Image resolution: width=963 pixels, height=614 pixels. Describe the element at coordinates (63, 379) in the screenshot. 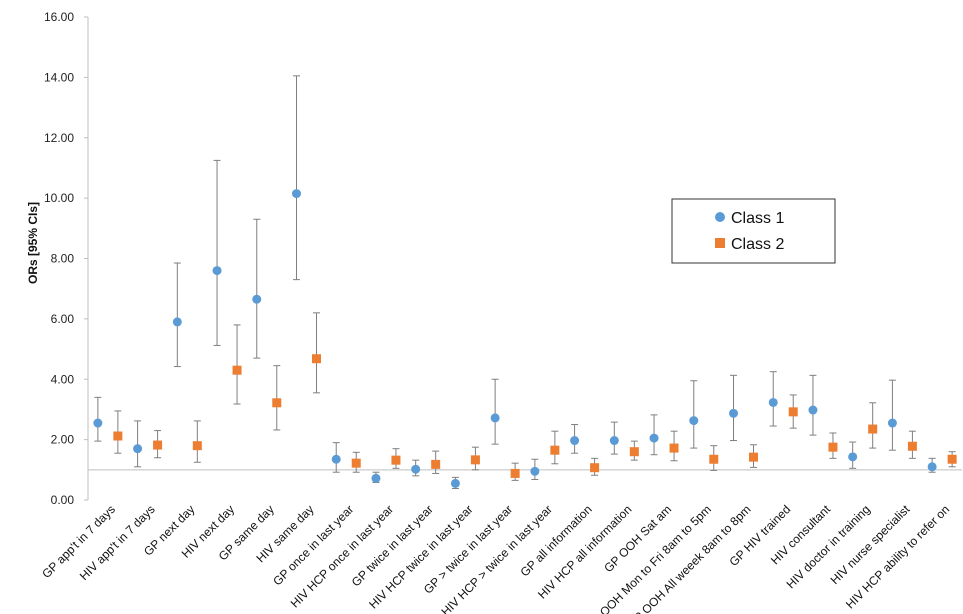

I see `y-tick-label: 4.00` at that location.